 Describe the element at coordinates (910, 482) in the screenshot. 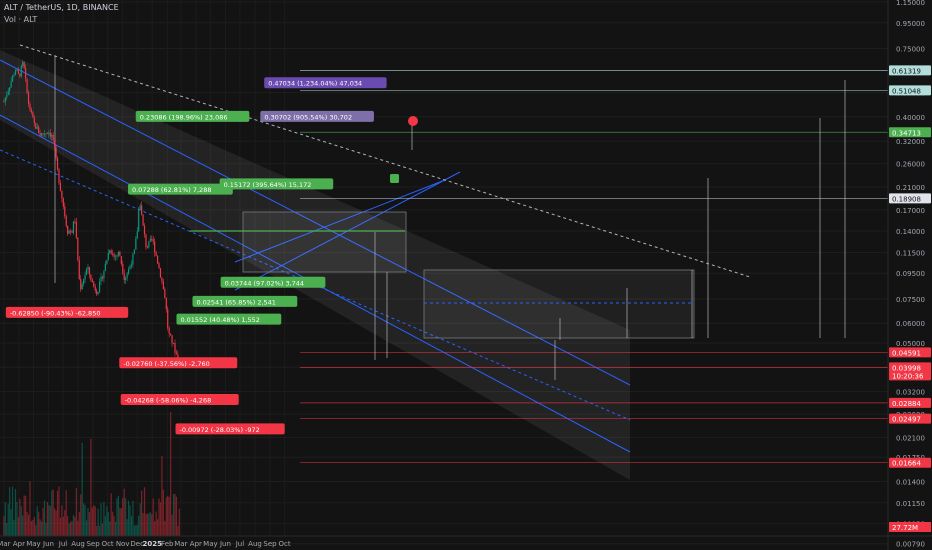

I see `y-tick-label: 0.01400` at that location.